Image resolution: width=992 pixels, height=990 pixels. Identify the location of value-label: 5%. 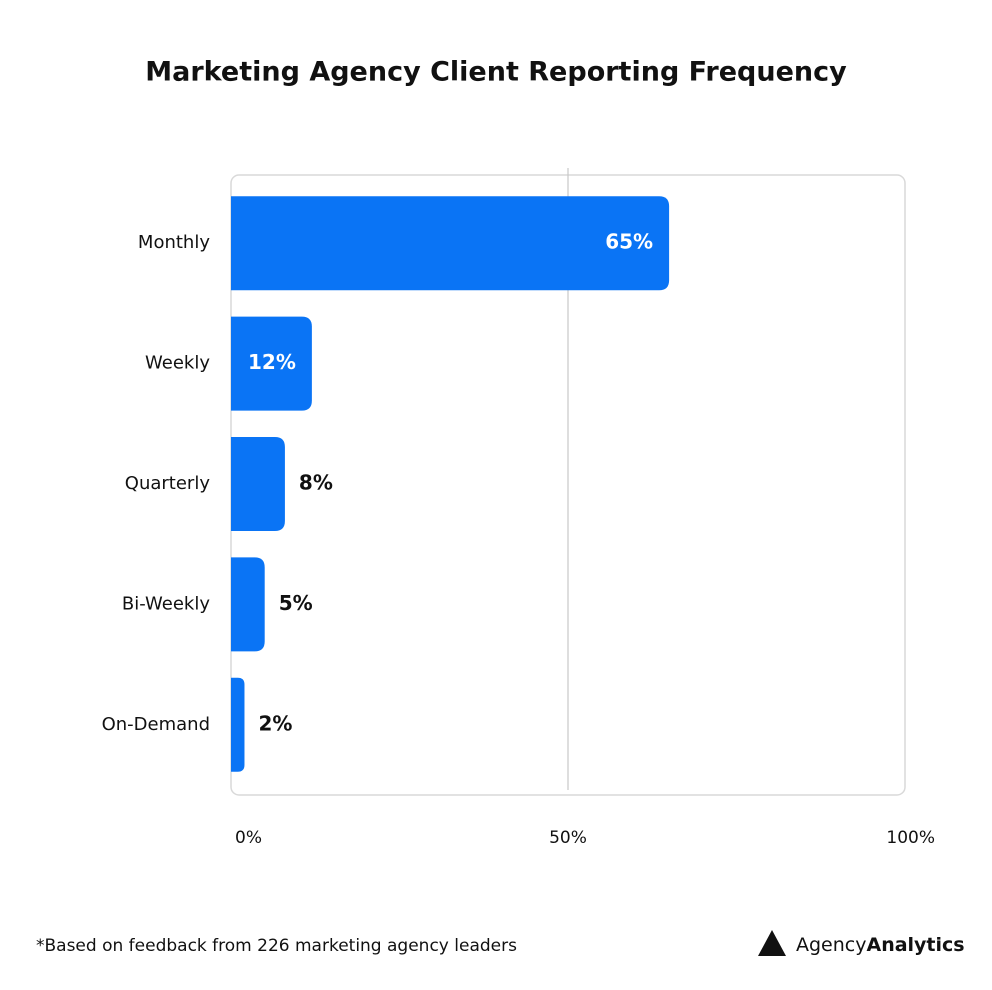
(296, 603).